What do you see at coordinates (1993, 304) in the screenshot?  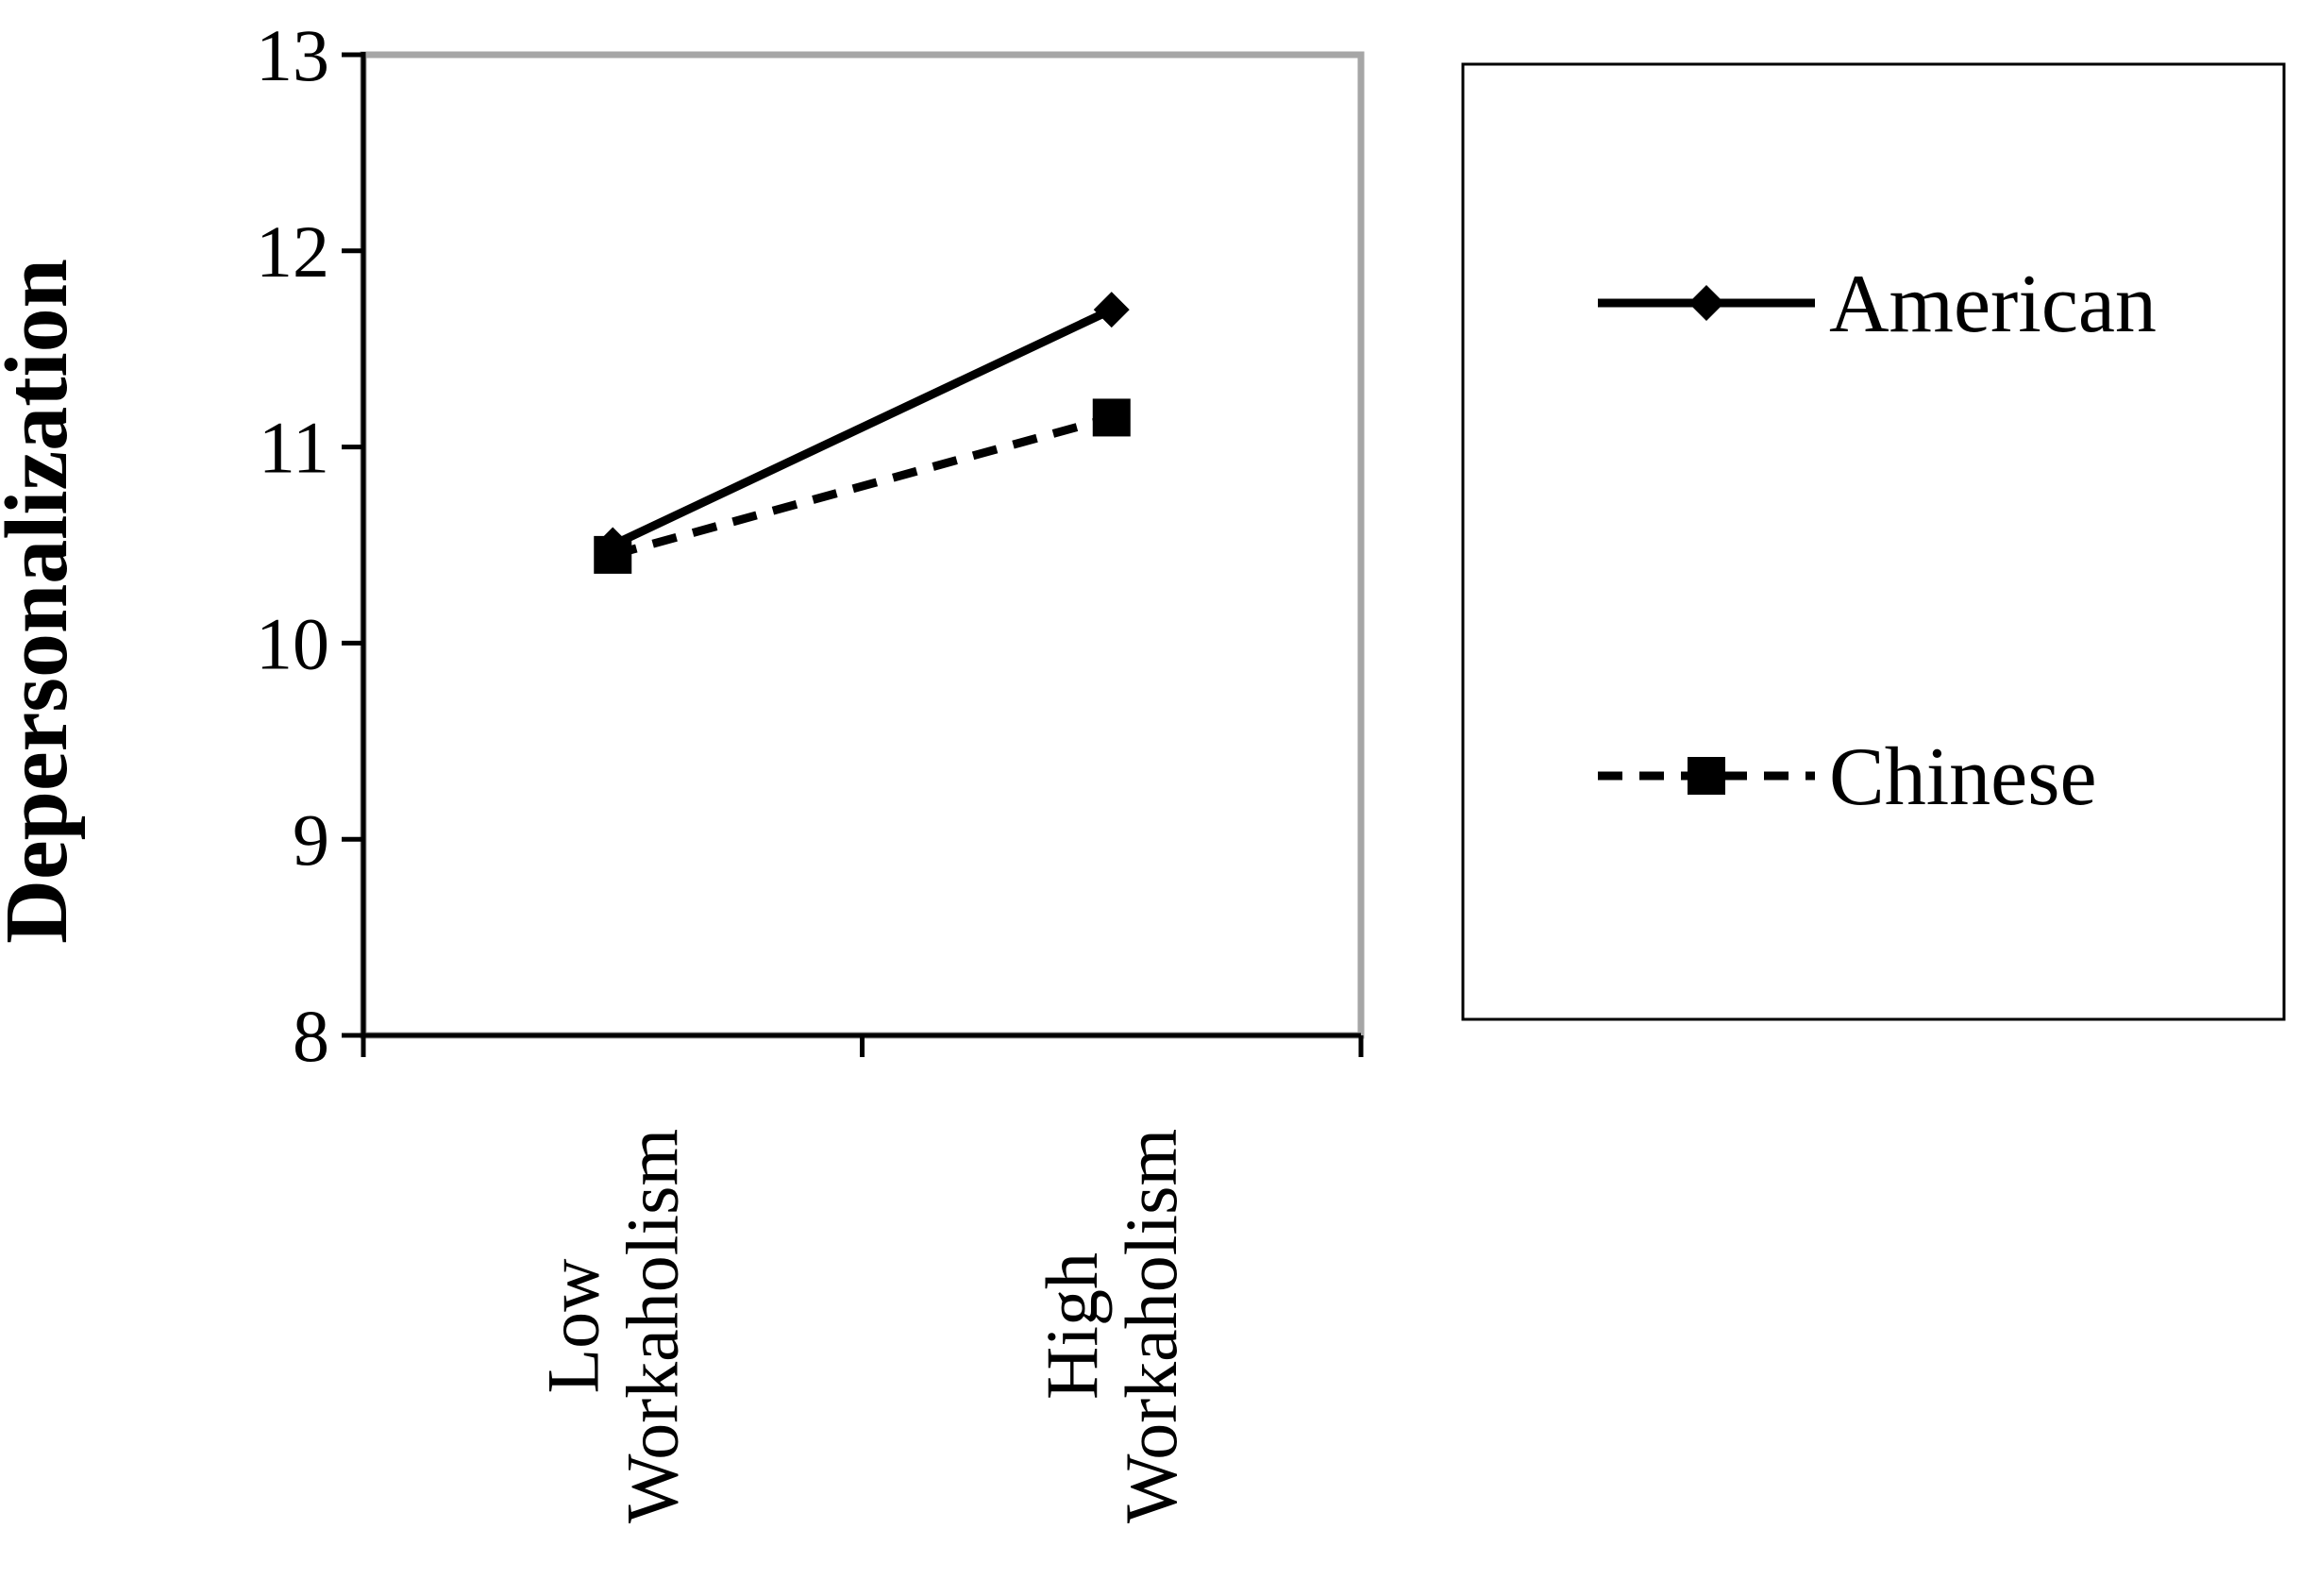 I see `legend-entry-american-label: American` at bounding box center [1993, 304].